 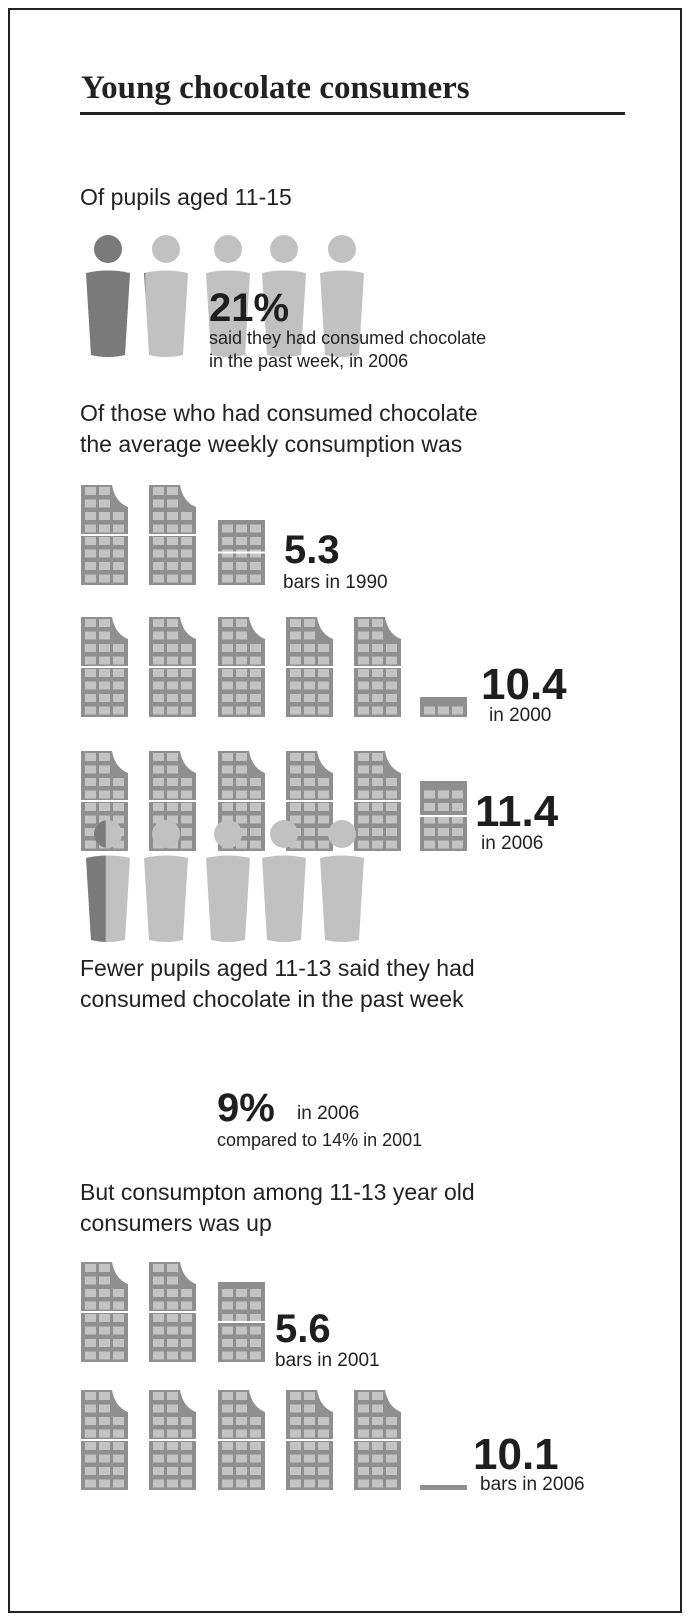 I want to click on consumption-up-intro-line1: But consumpton among 11-13 year old, so click(x=277, y=1192).